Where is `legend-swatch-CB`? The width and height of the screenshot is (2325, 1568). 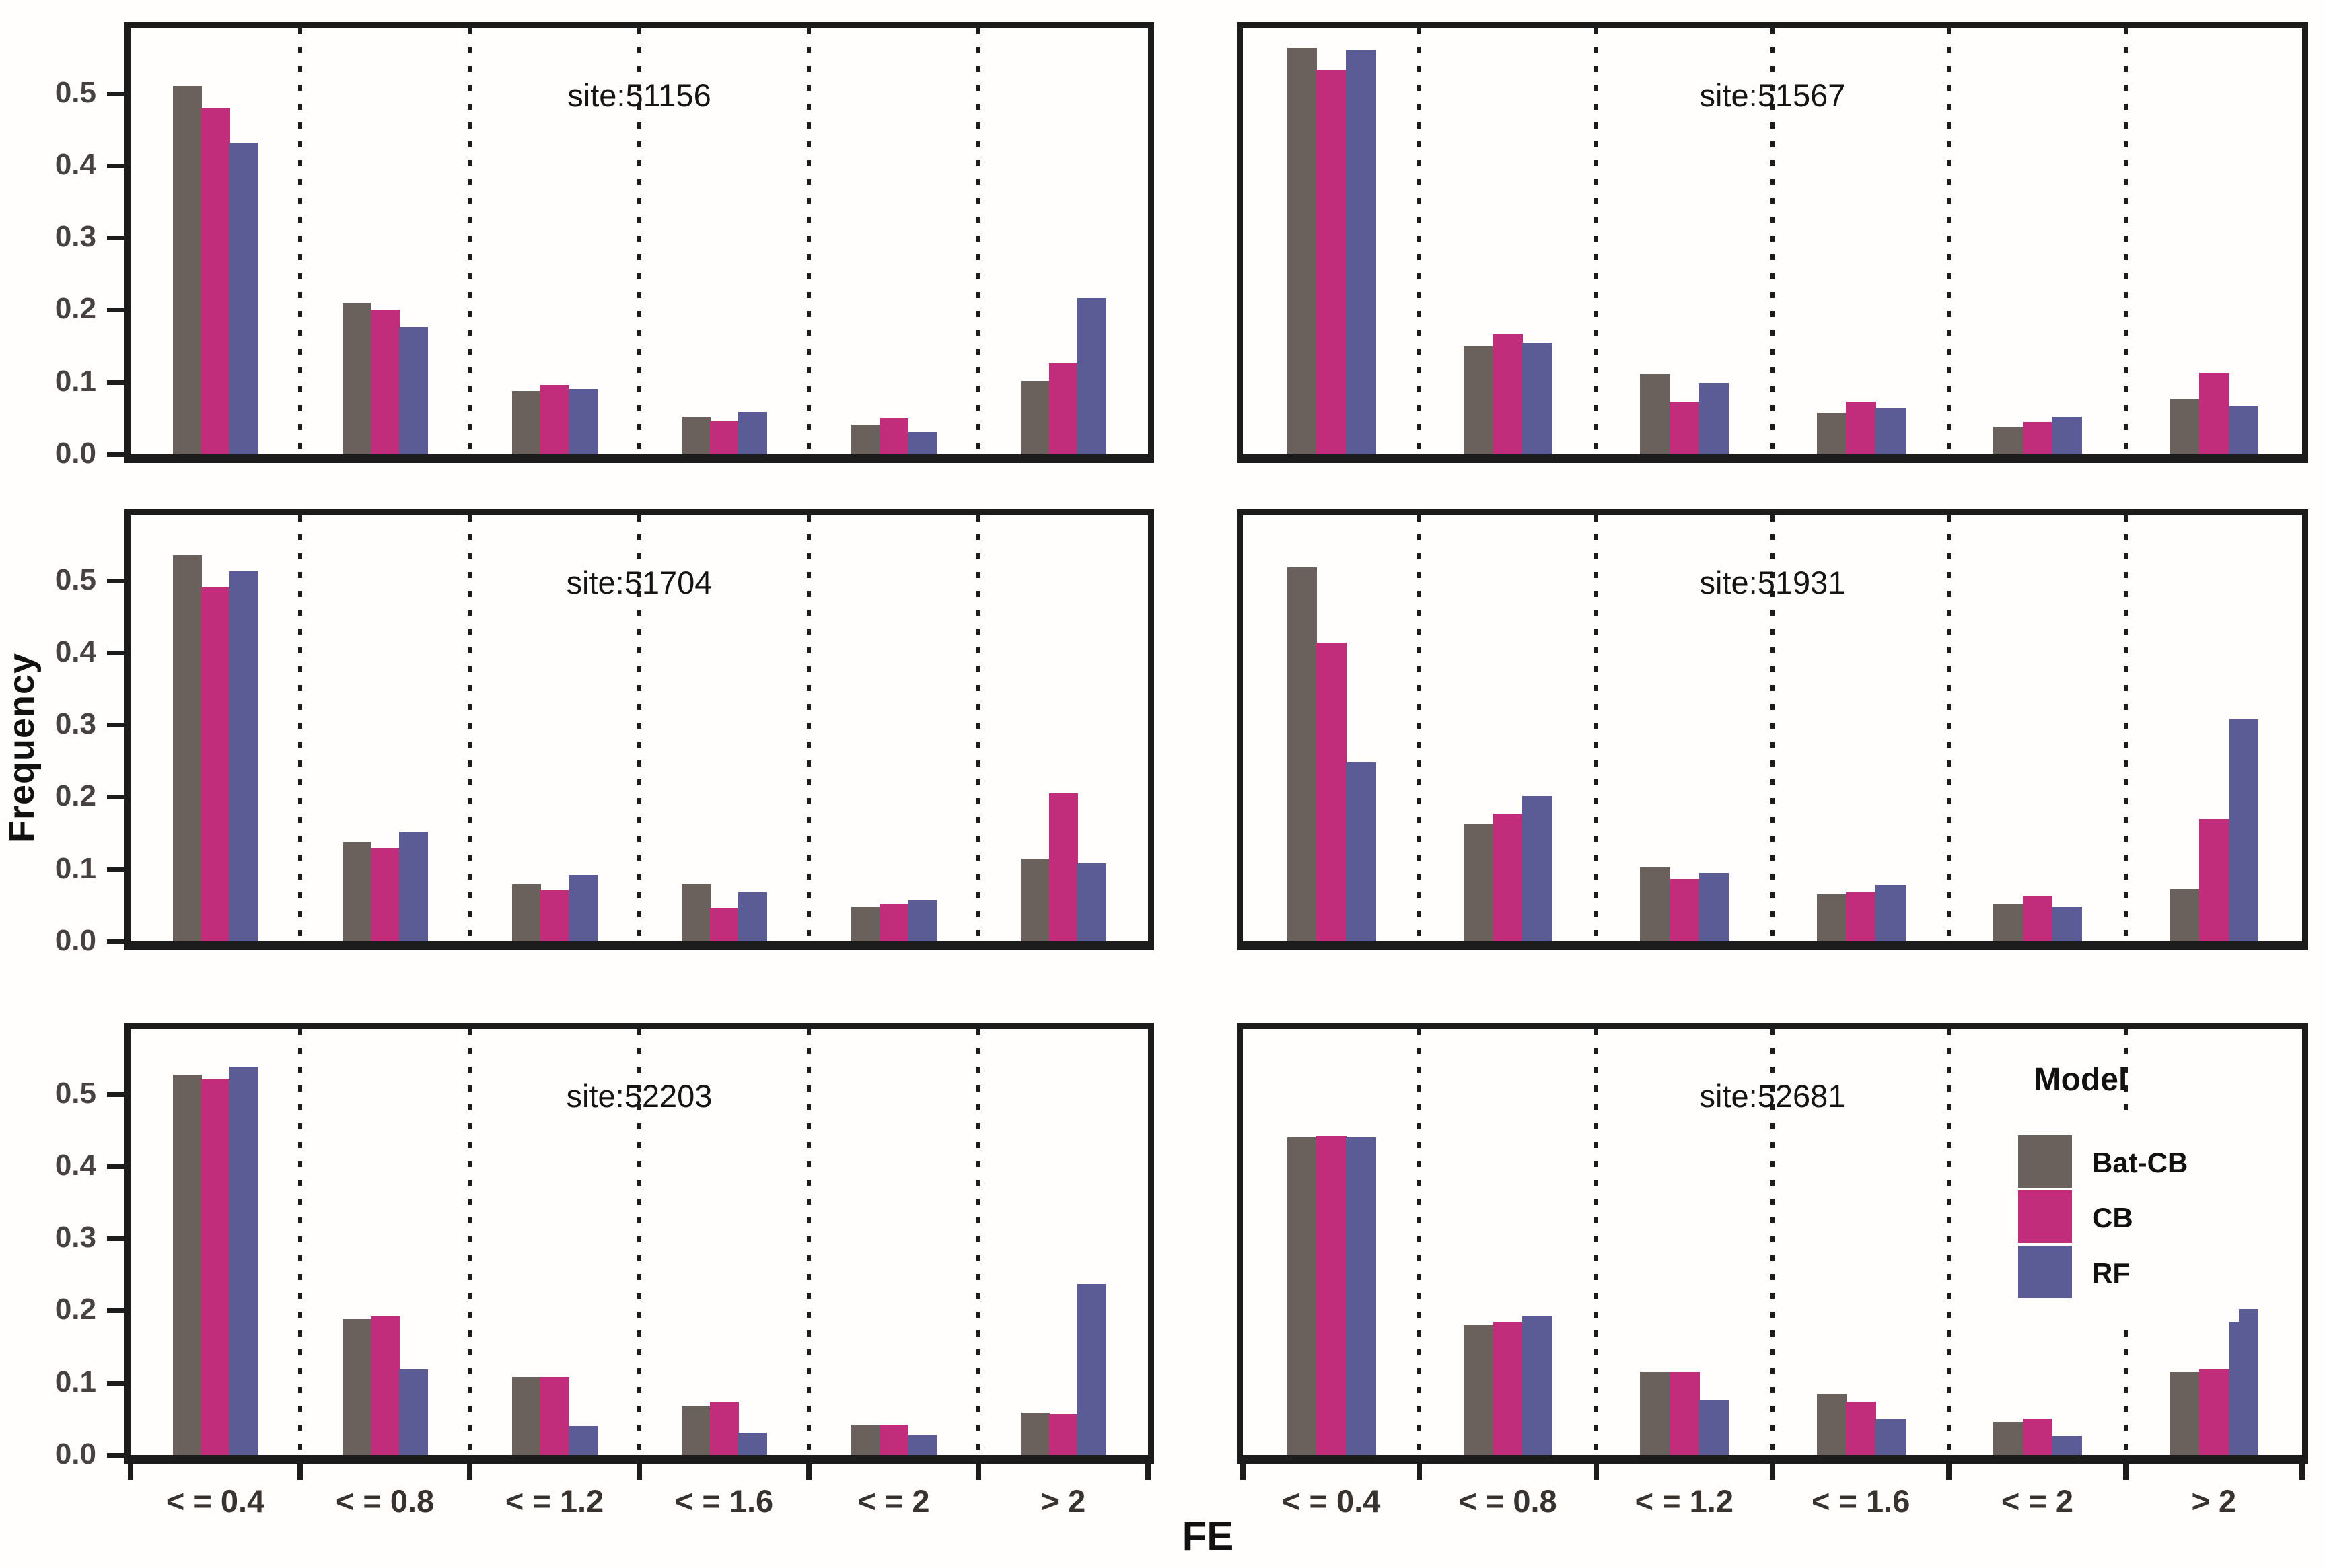
legend-swatch-CB is located at coordinates (2045, 1216).